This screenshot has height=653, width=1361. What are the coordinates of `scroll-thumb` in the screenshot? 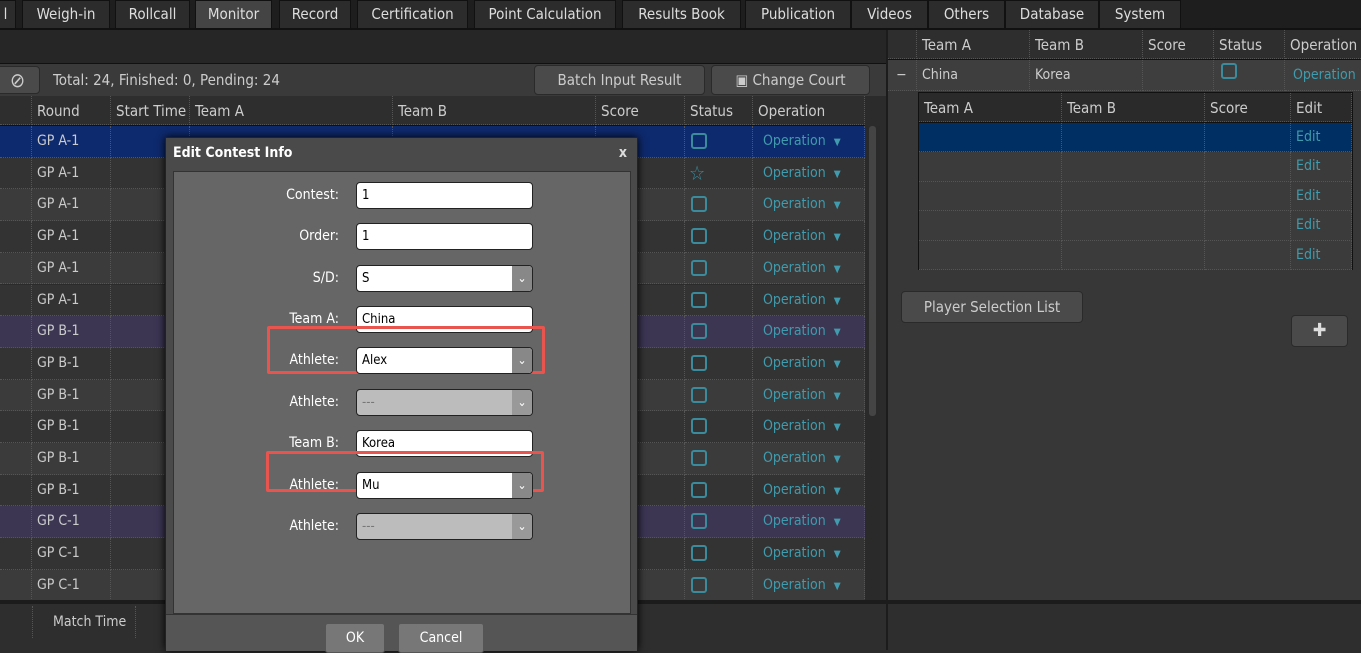 It's located at (872, 271).